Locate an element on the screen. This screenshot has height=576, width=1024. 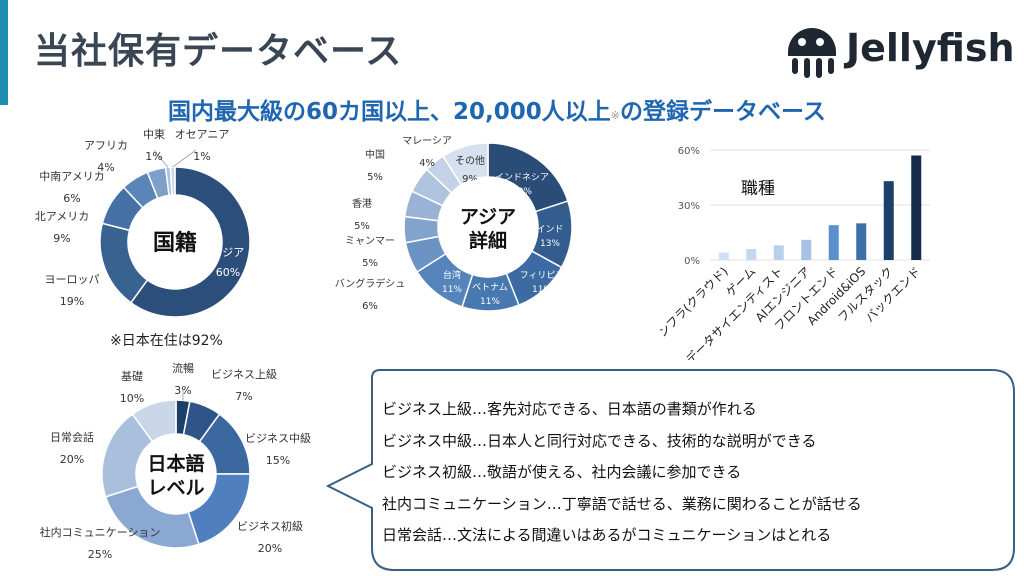
jobs-ytick-1: 30% is located at coordinates (689, 206).